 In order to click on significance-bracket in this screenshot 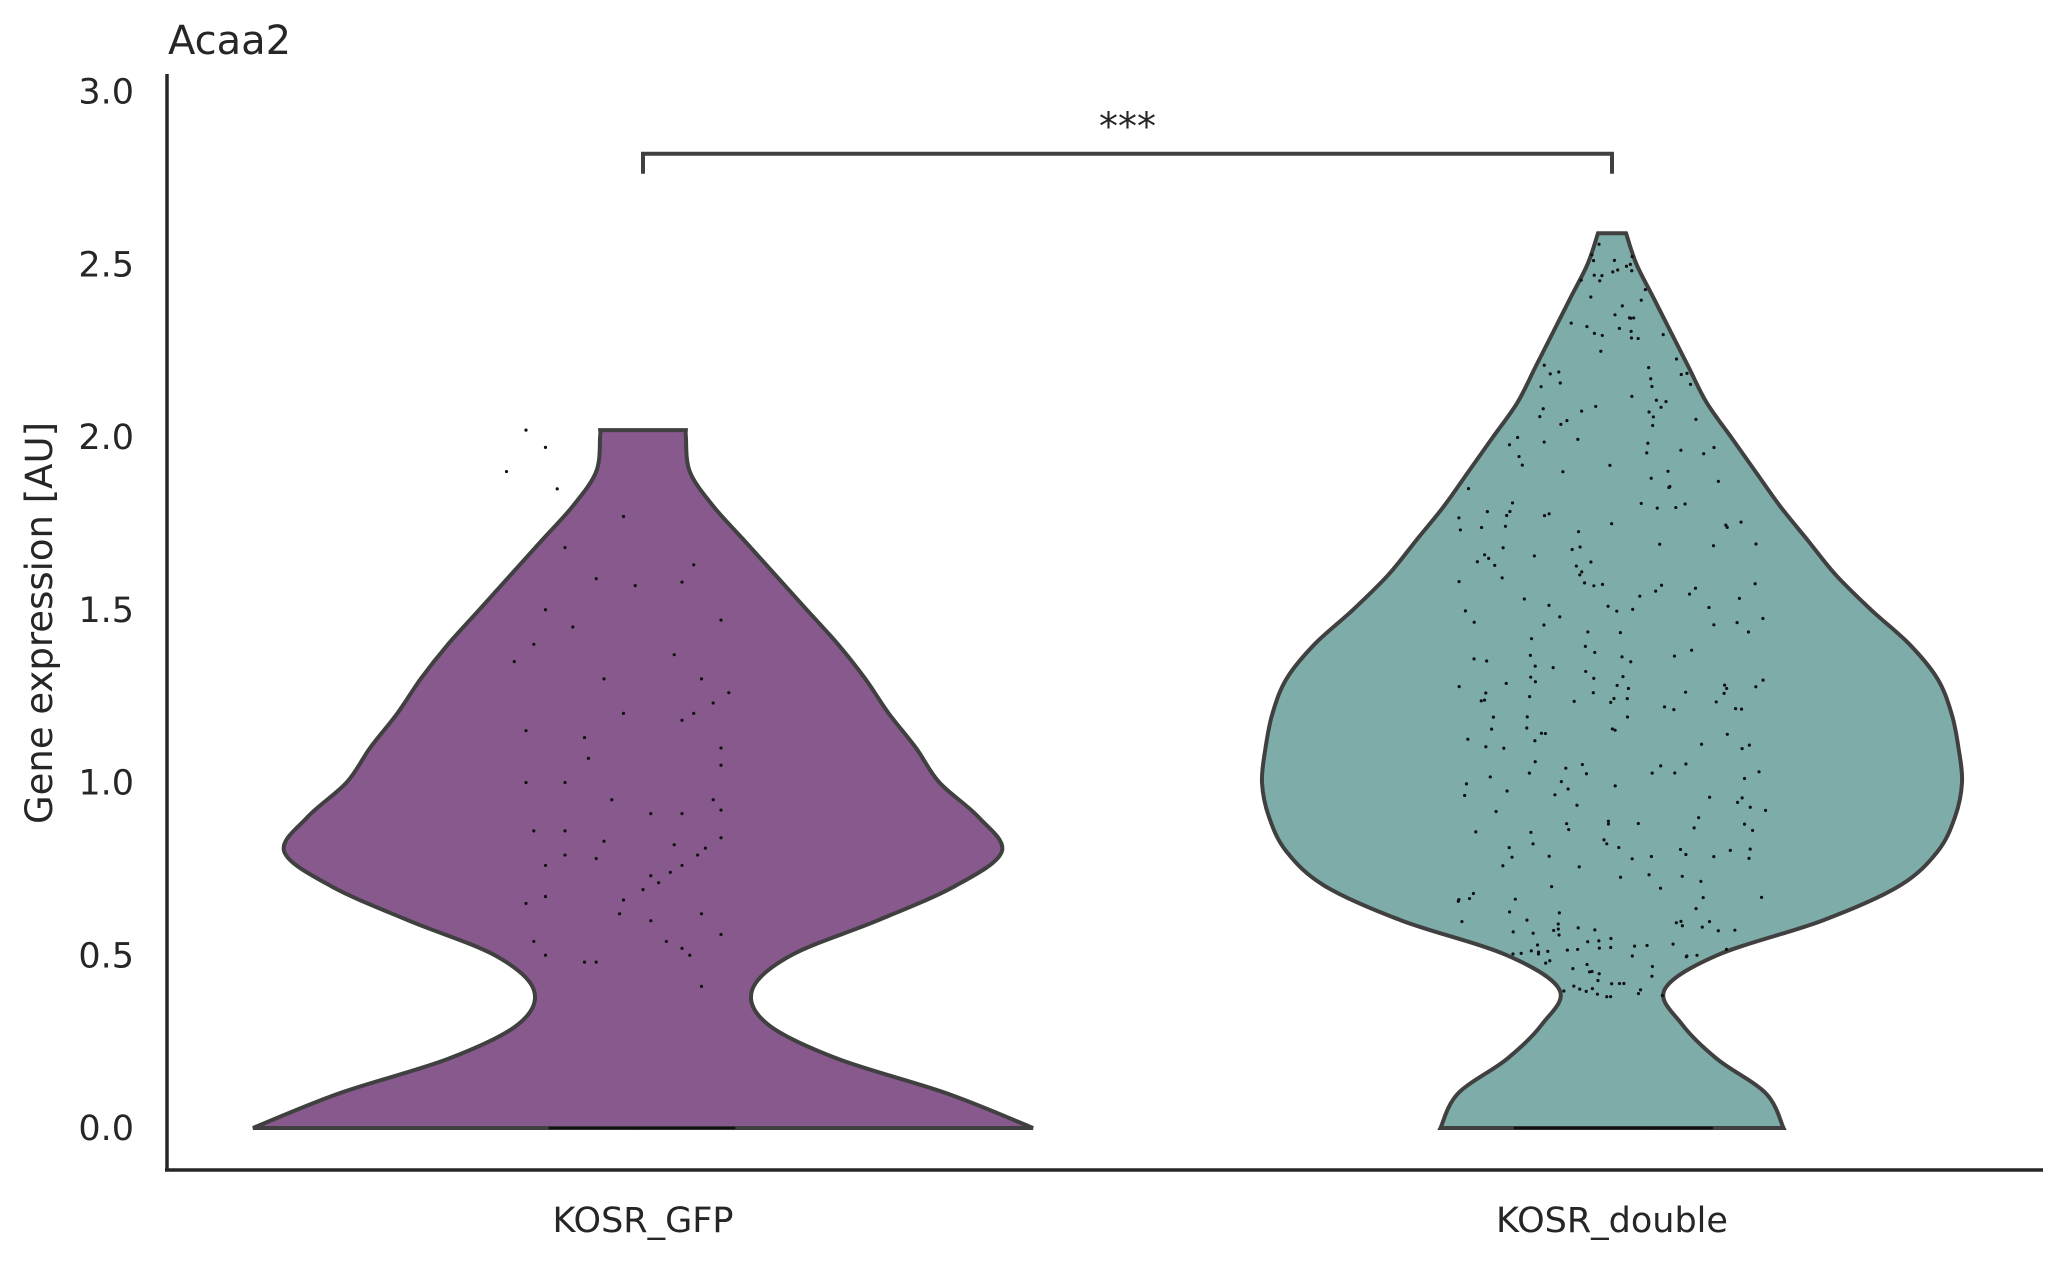, I will do `click(1127, 162)`.